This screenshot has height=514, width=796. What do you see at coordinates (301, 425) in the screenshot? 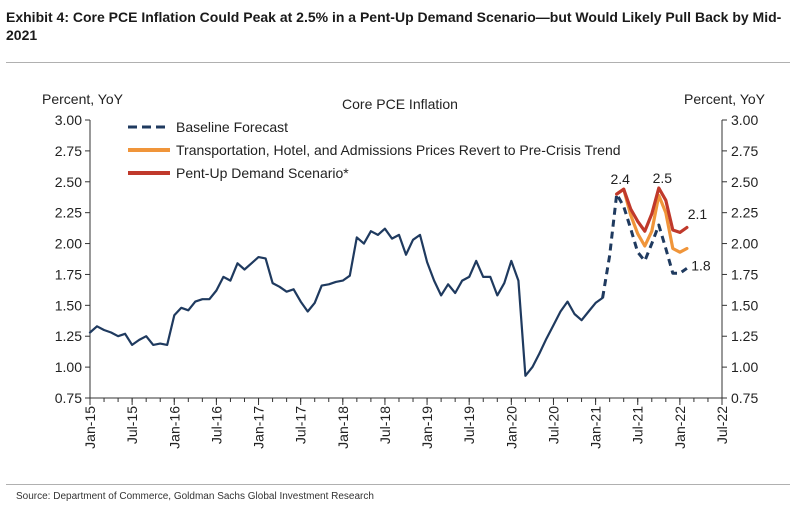
I see `x-tick-label: Jul-17` at bounding box center [301, 425].